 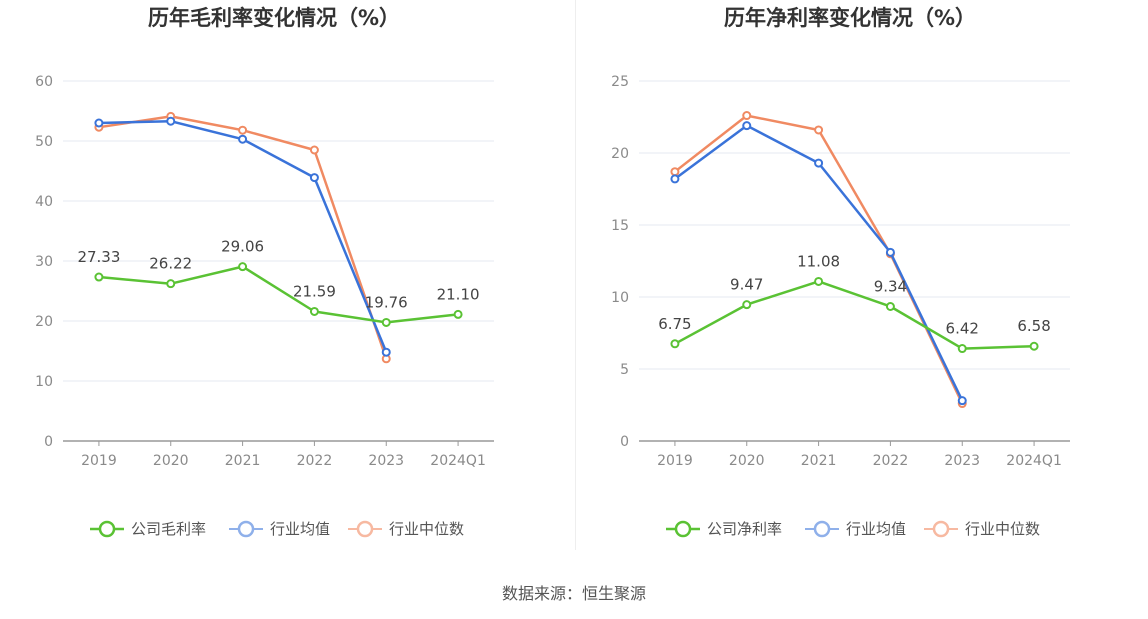 I want to click on gross-y-tick-label: 60, so click(x=44, y=82).